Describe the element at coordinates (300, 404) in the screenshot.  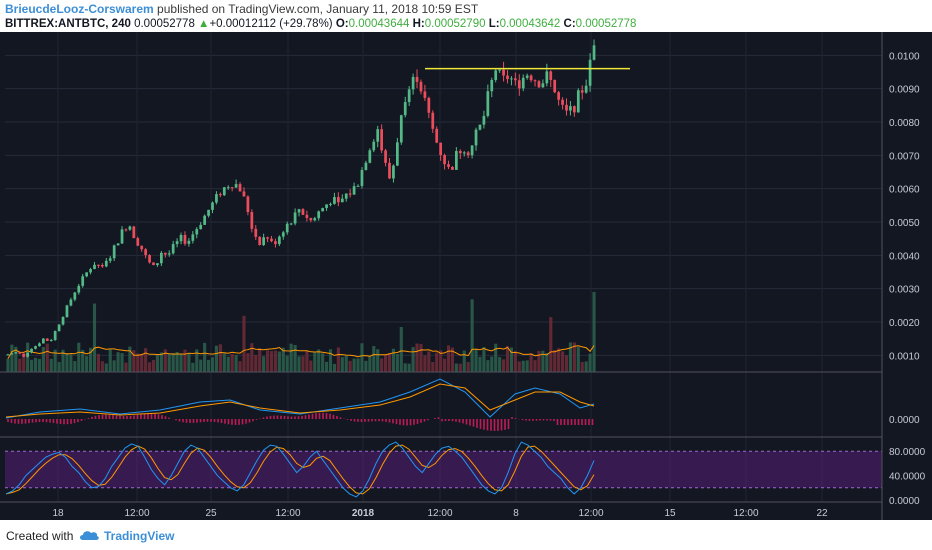
I see `macd-pane` at that location.